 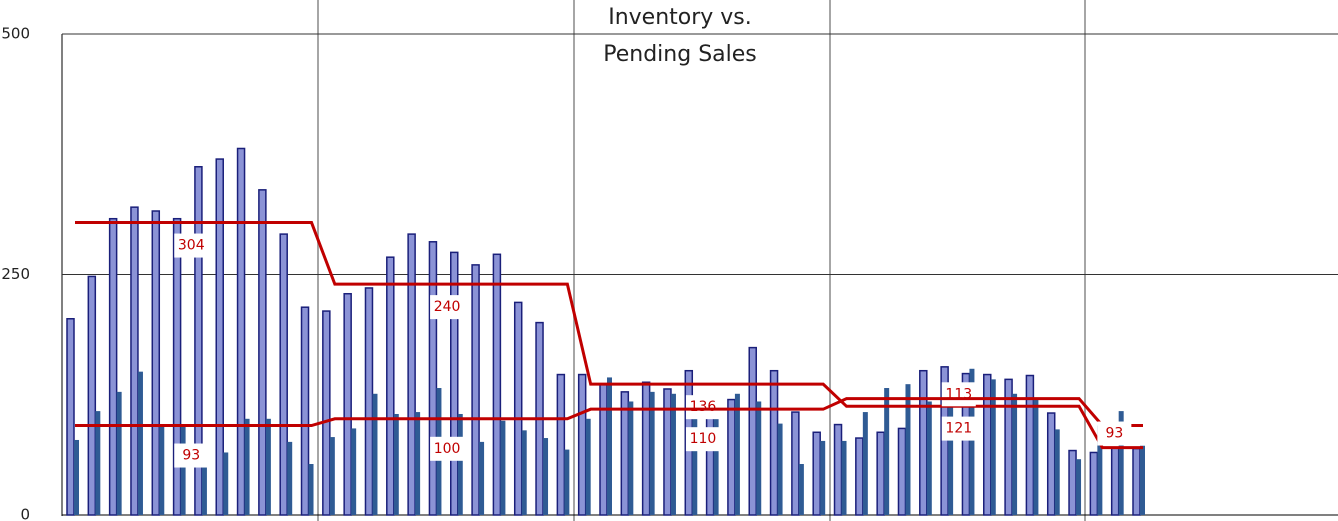 I want to click on y-tick-label: 0, so click(x=25, y=513).